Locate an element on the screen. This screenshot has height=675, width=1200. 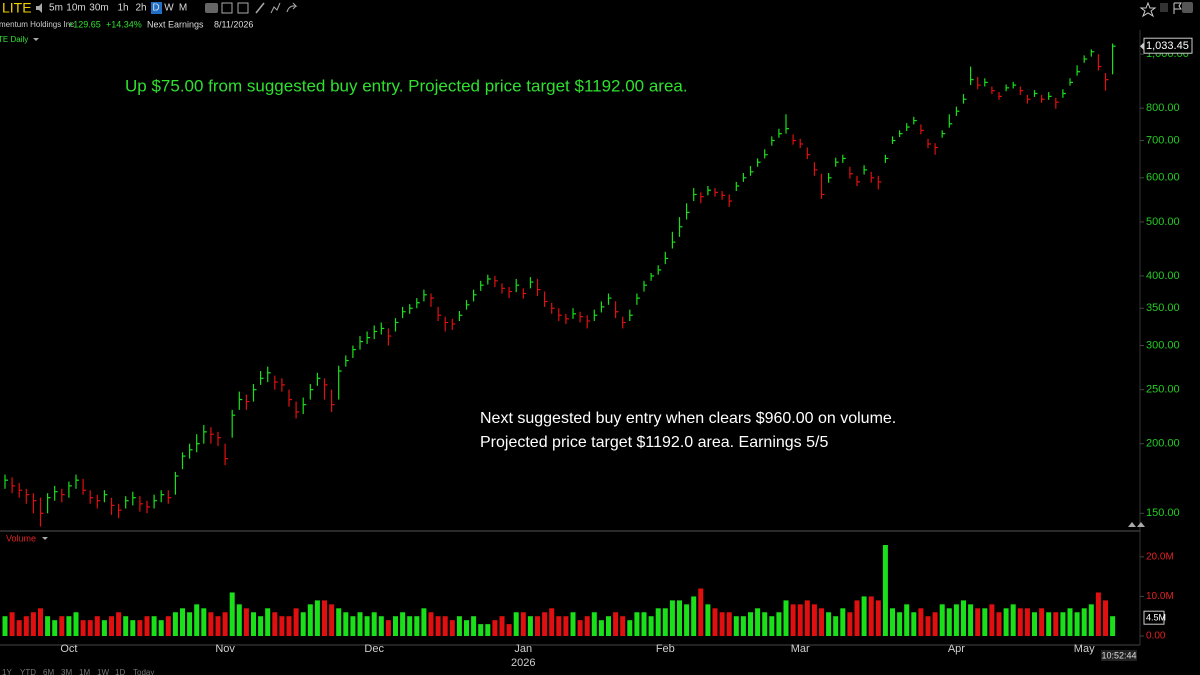
y-tick-label: 150.00 is located at coordinates (1163, 513).